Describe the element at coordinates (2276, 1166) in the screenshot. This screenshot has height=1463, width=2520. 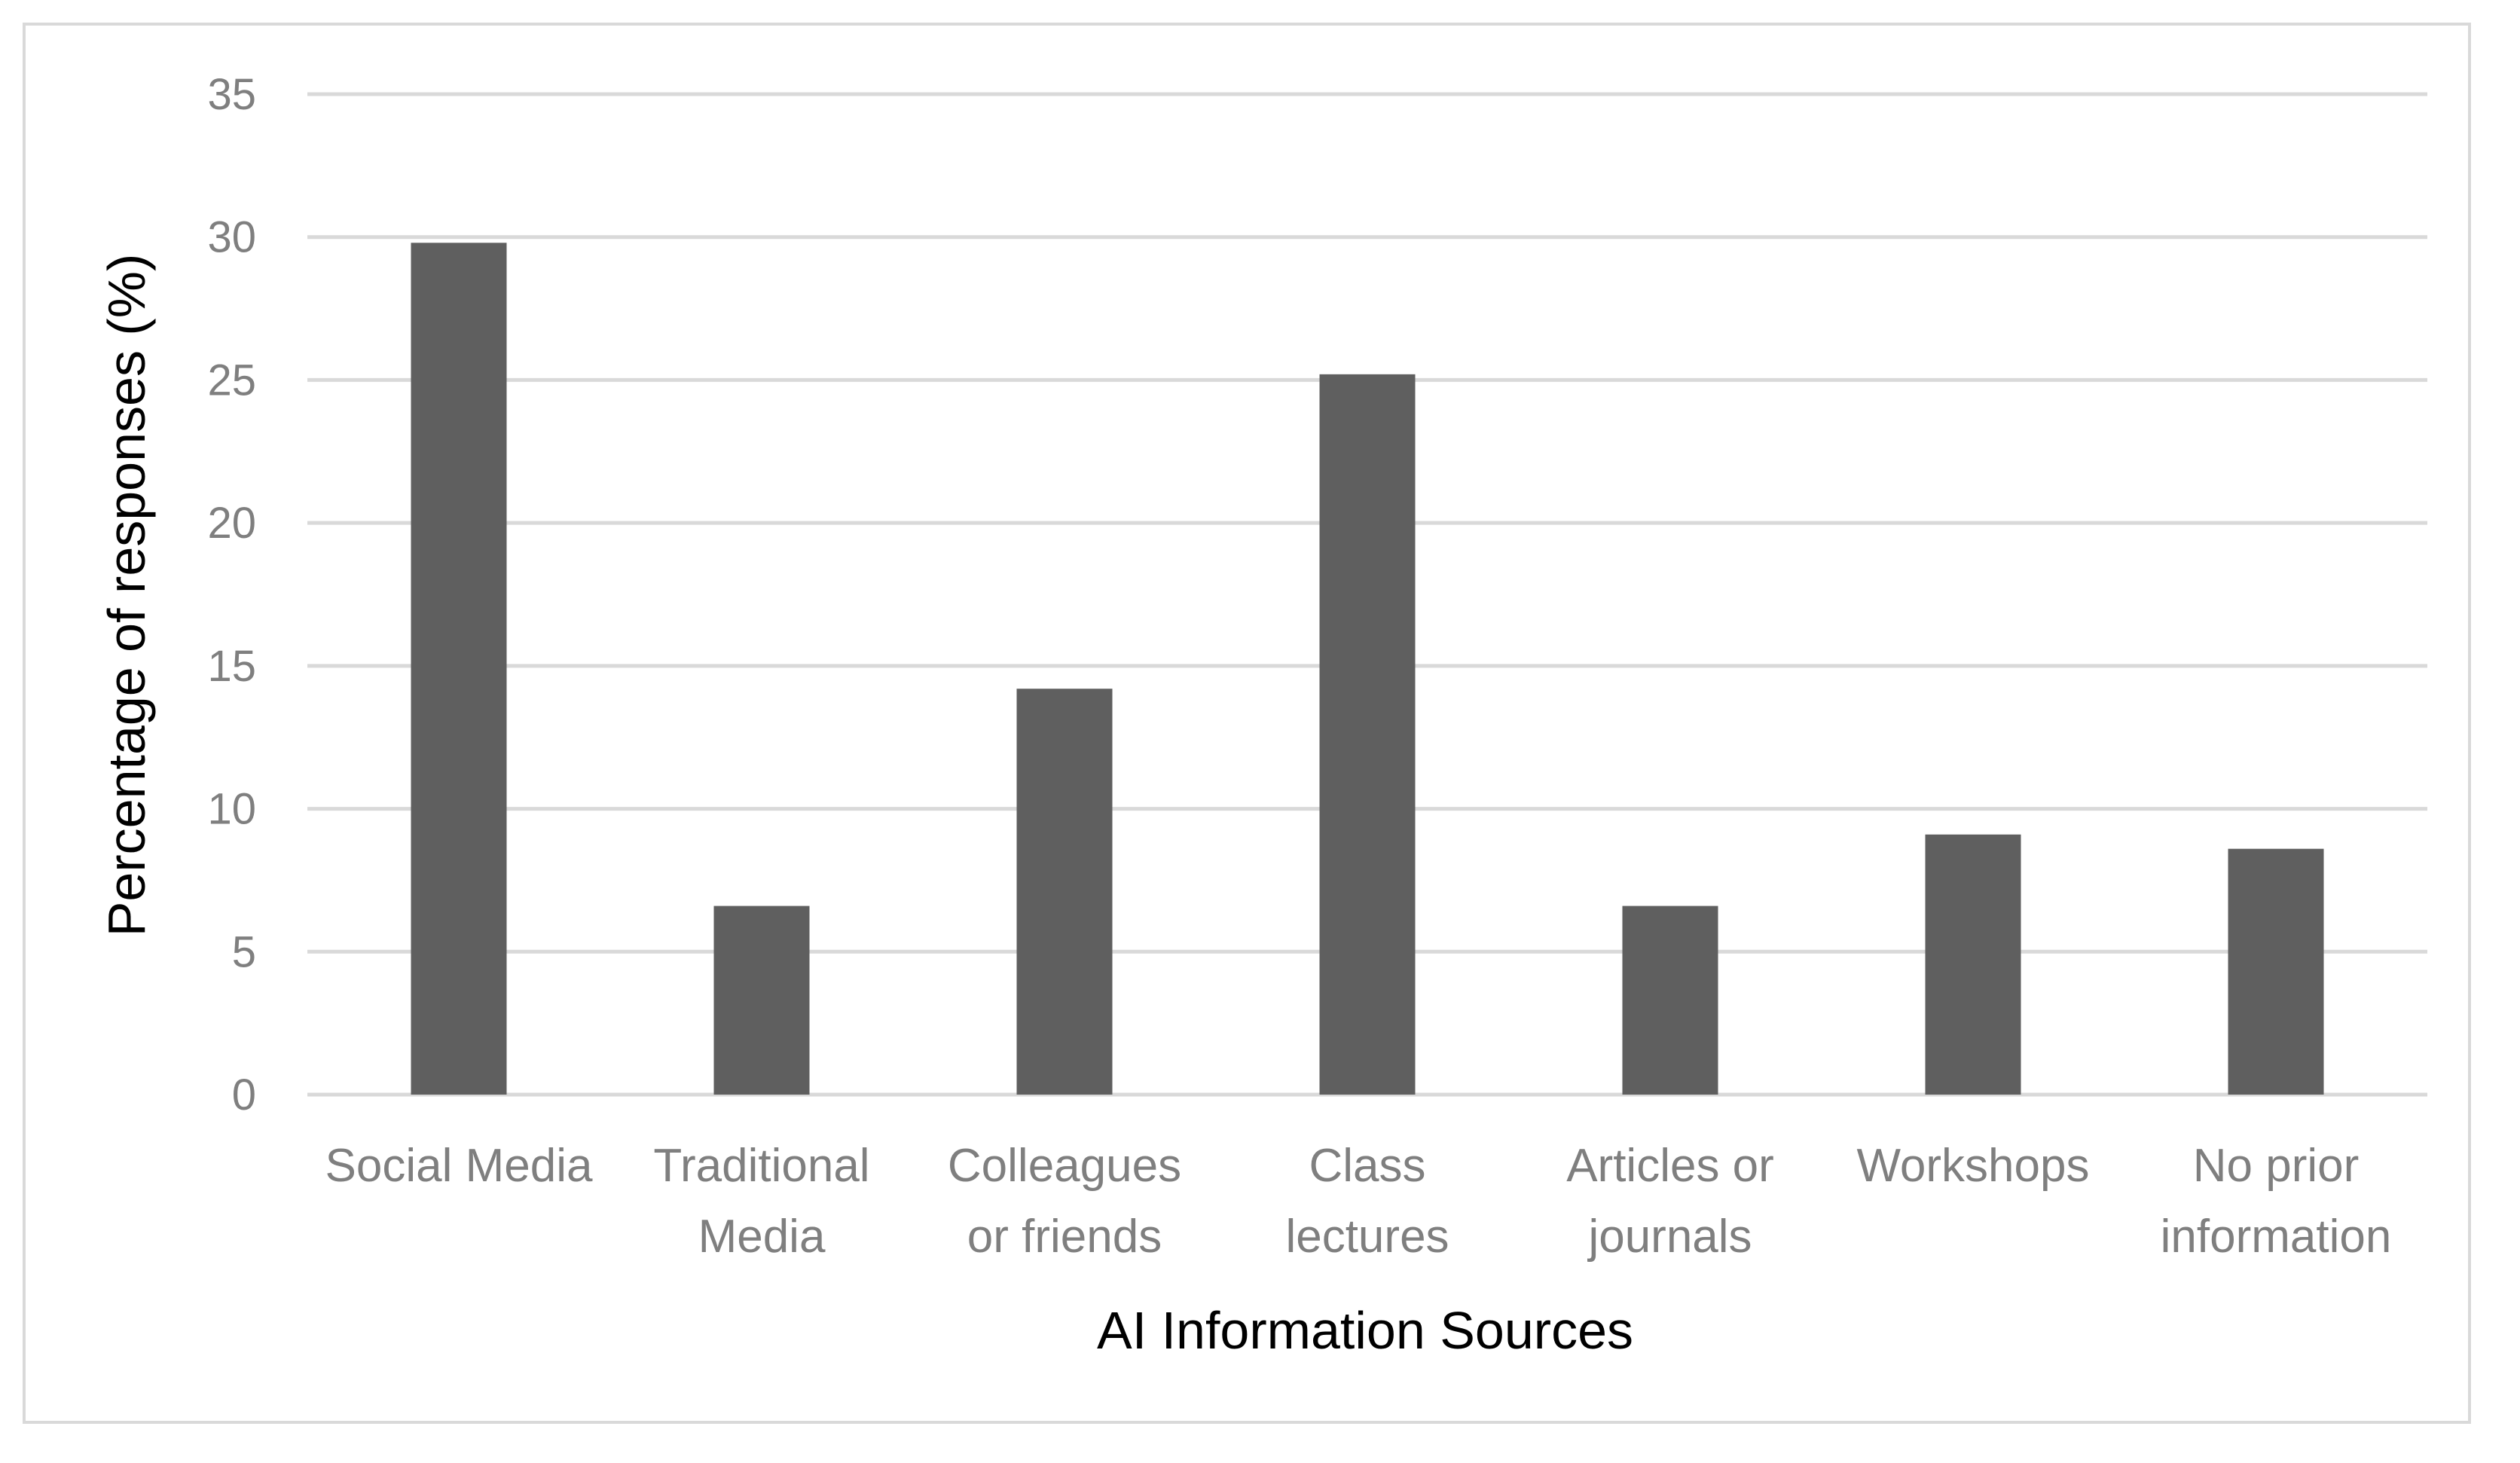
I see `x-category-label-line: No prior` at that location.